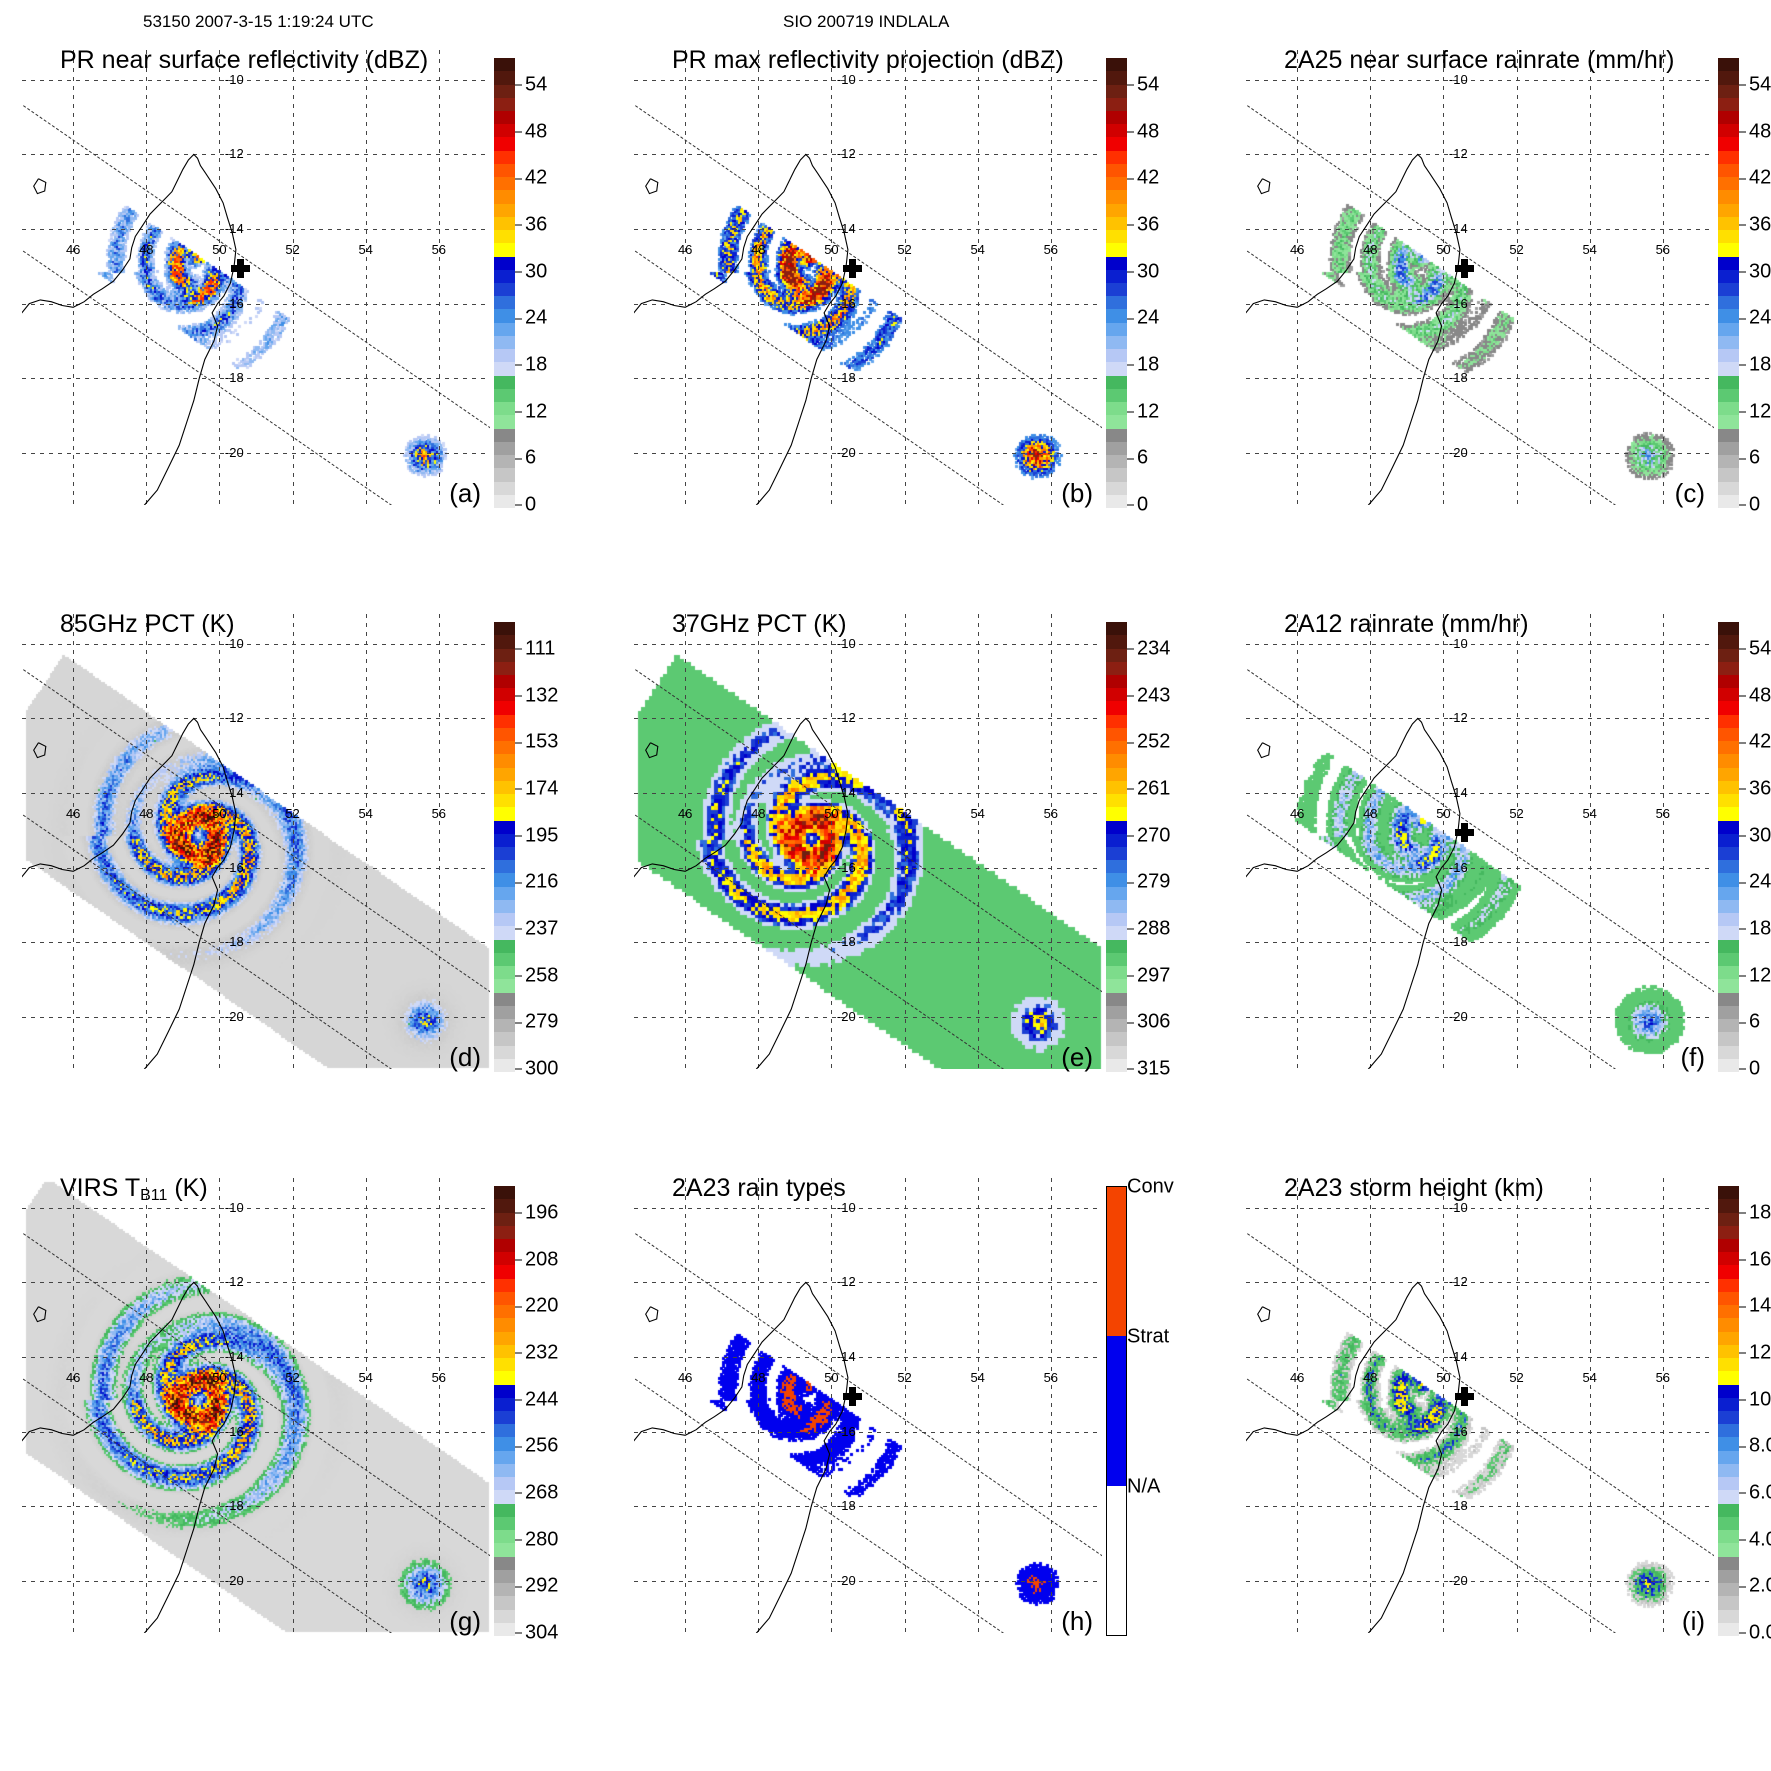 The image size is (1771, 1771). I want to click on colorbar-gradient, so click(1728, 1411).